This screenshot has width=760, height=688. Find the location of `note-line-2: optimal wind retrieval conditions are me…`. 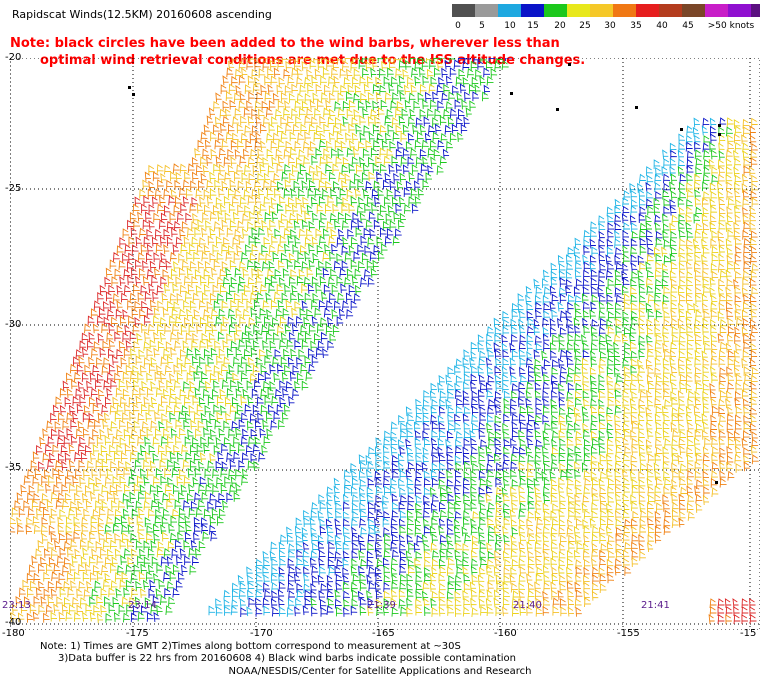

note-line-2: optimal wind retrieval conditions are me… is located at coordinates (313, 60).